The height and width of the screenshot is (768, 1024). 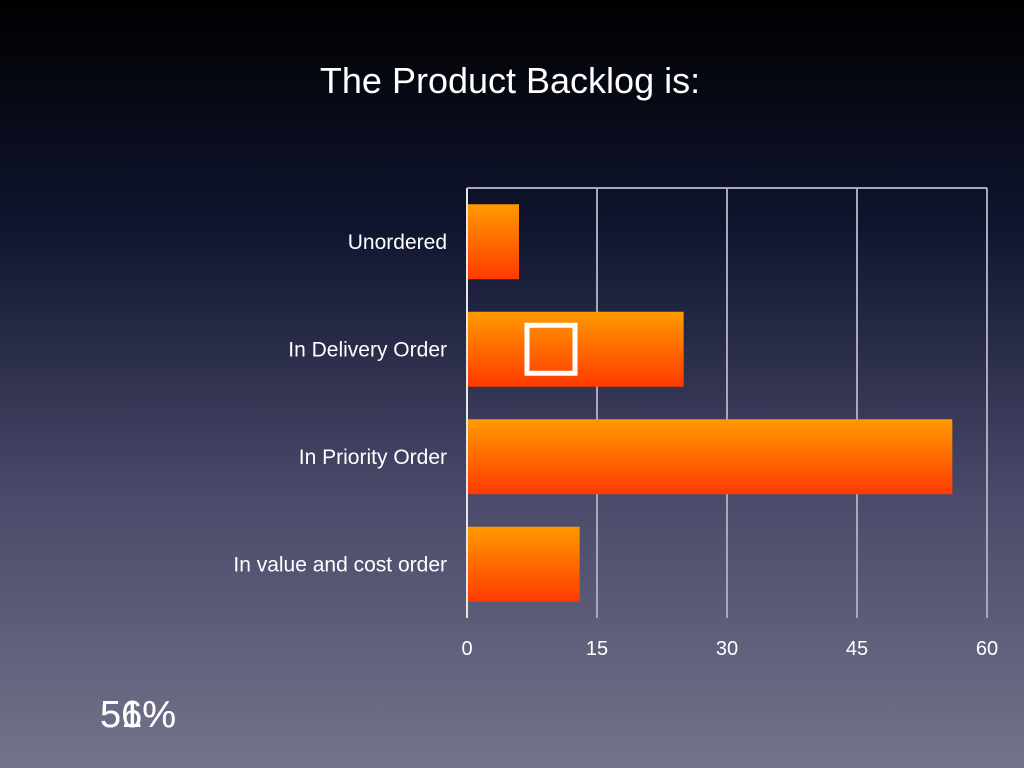 What do you see at coordinates (987, 649) in the screenshot?
I see `x-tick-60: 60` at bounding box center [987, 649].